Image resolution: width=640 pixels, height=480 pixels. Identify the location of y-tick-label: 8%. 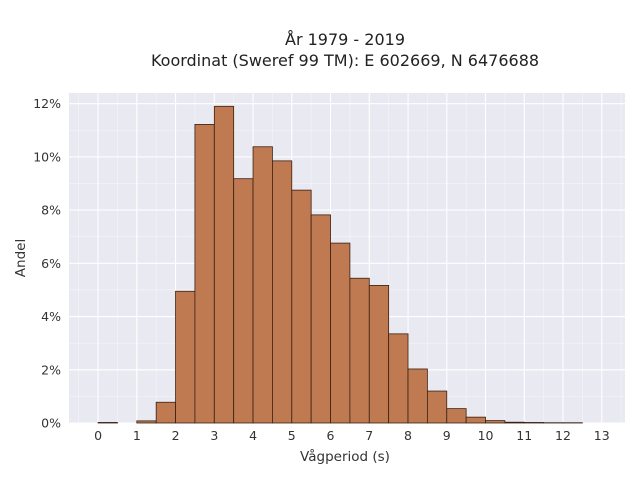
(51, 210).